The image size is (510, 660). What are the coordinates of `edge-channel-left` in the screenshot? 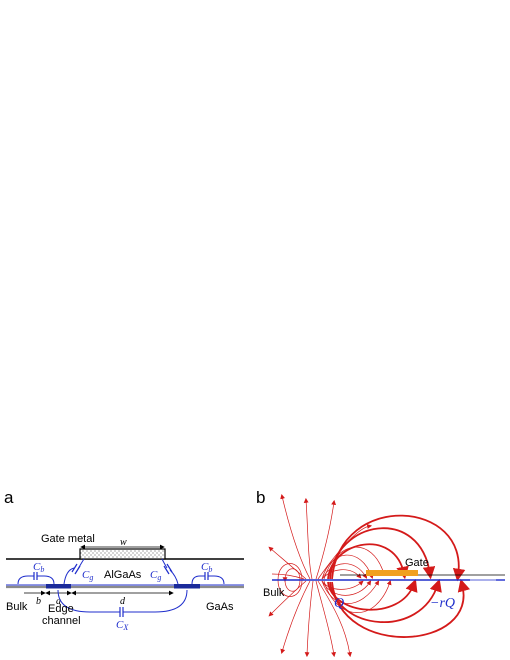 It's located at (58, 586).